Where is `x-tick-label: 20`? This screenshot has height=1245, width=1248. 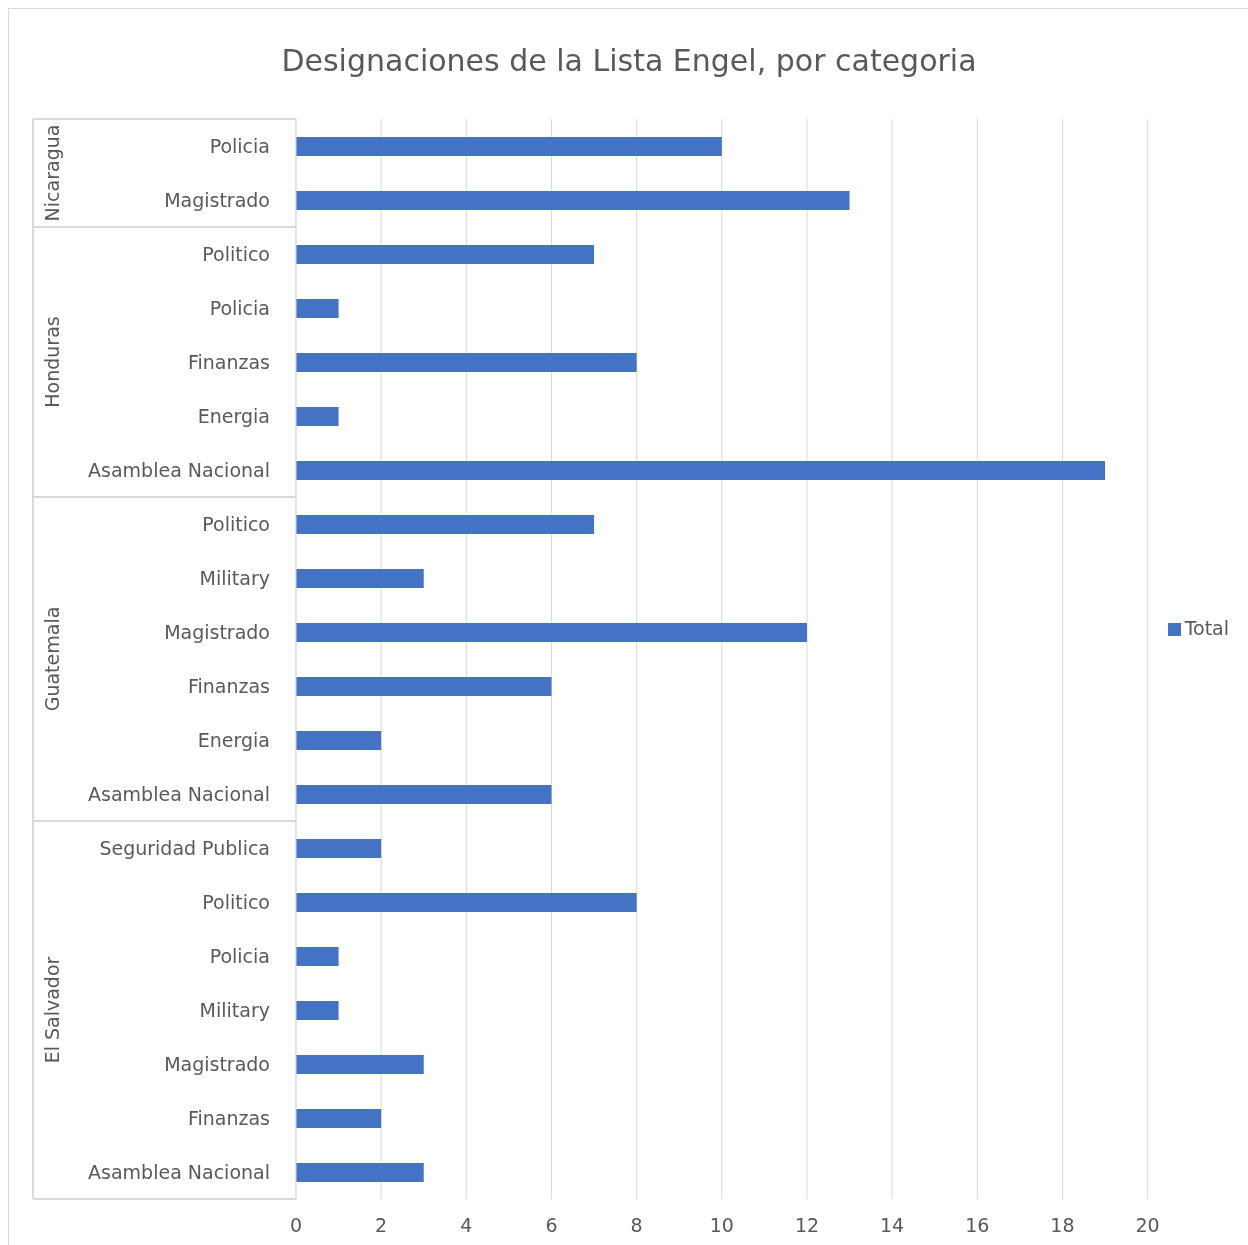
x-tick-label: 20 is located at coordinates (1147, 1225).